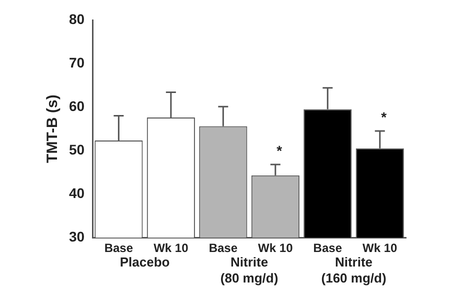 The image size is (466, 300). I want to click on text: Placebo, so click(145, 262).